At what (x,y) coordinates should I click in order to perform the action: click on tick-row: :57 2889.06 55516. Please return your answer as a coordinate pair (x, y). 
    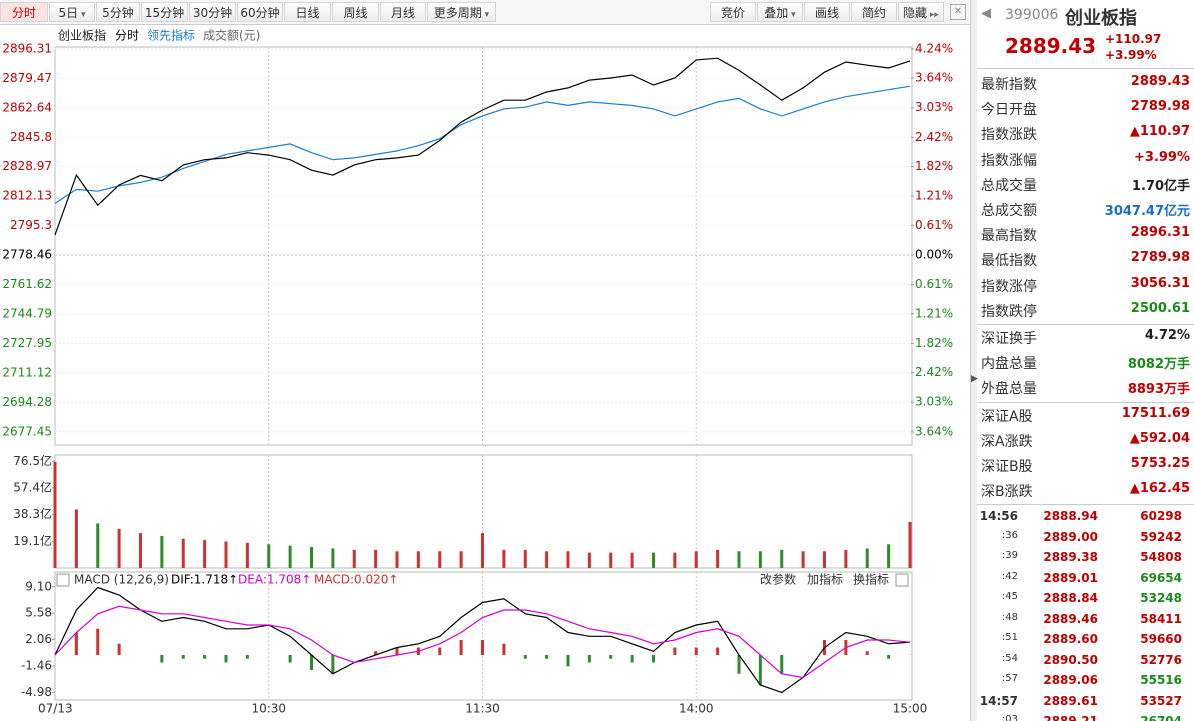
    Looking at the image, I should click on (1083, 681).